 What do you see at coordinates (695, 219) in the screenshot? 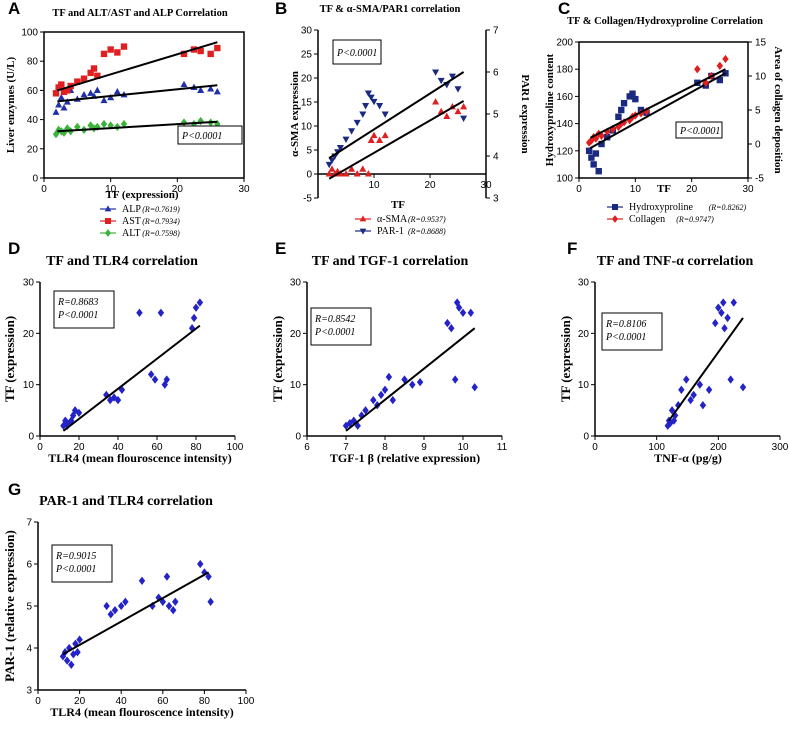
I see `legend-r-value: (R=0.9747)` at bounding box center [695, 219].